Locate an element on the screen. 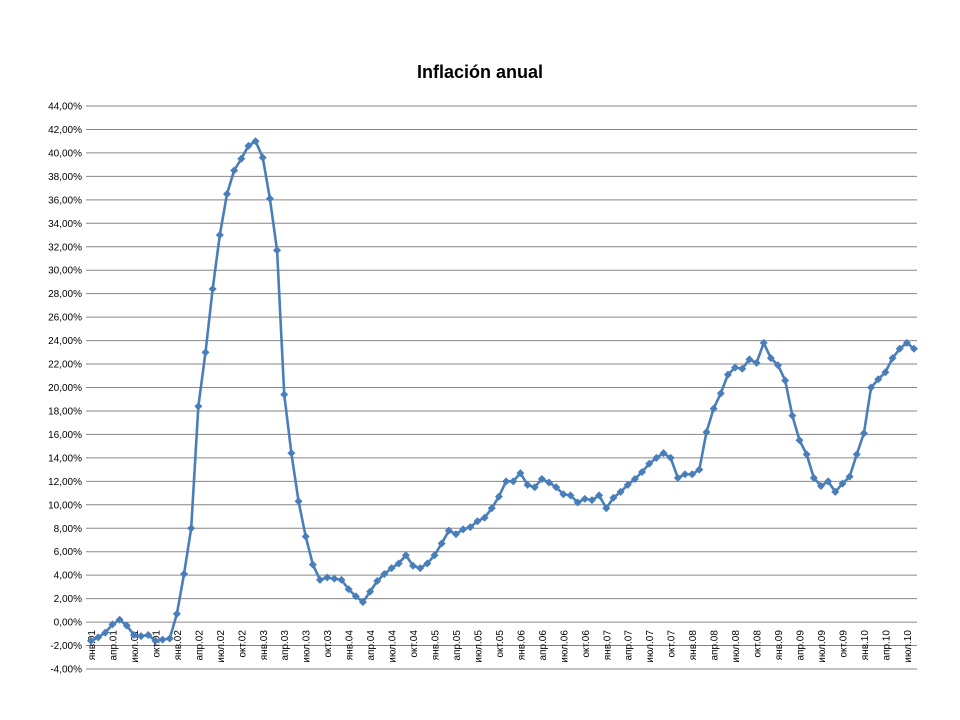  x-tick-label: янв.09 is located at coordinates (779, 645).